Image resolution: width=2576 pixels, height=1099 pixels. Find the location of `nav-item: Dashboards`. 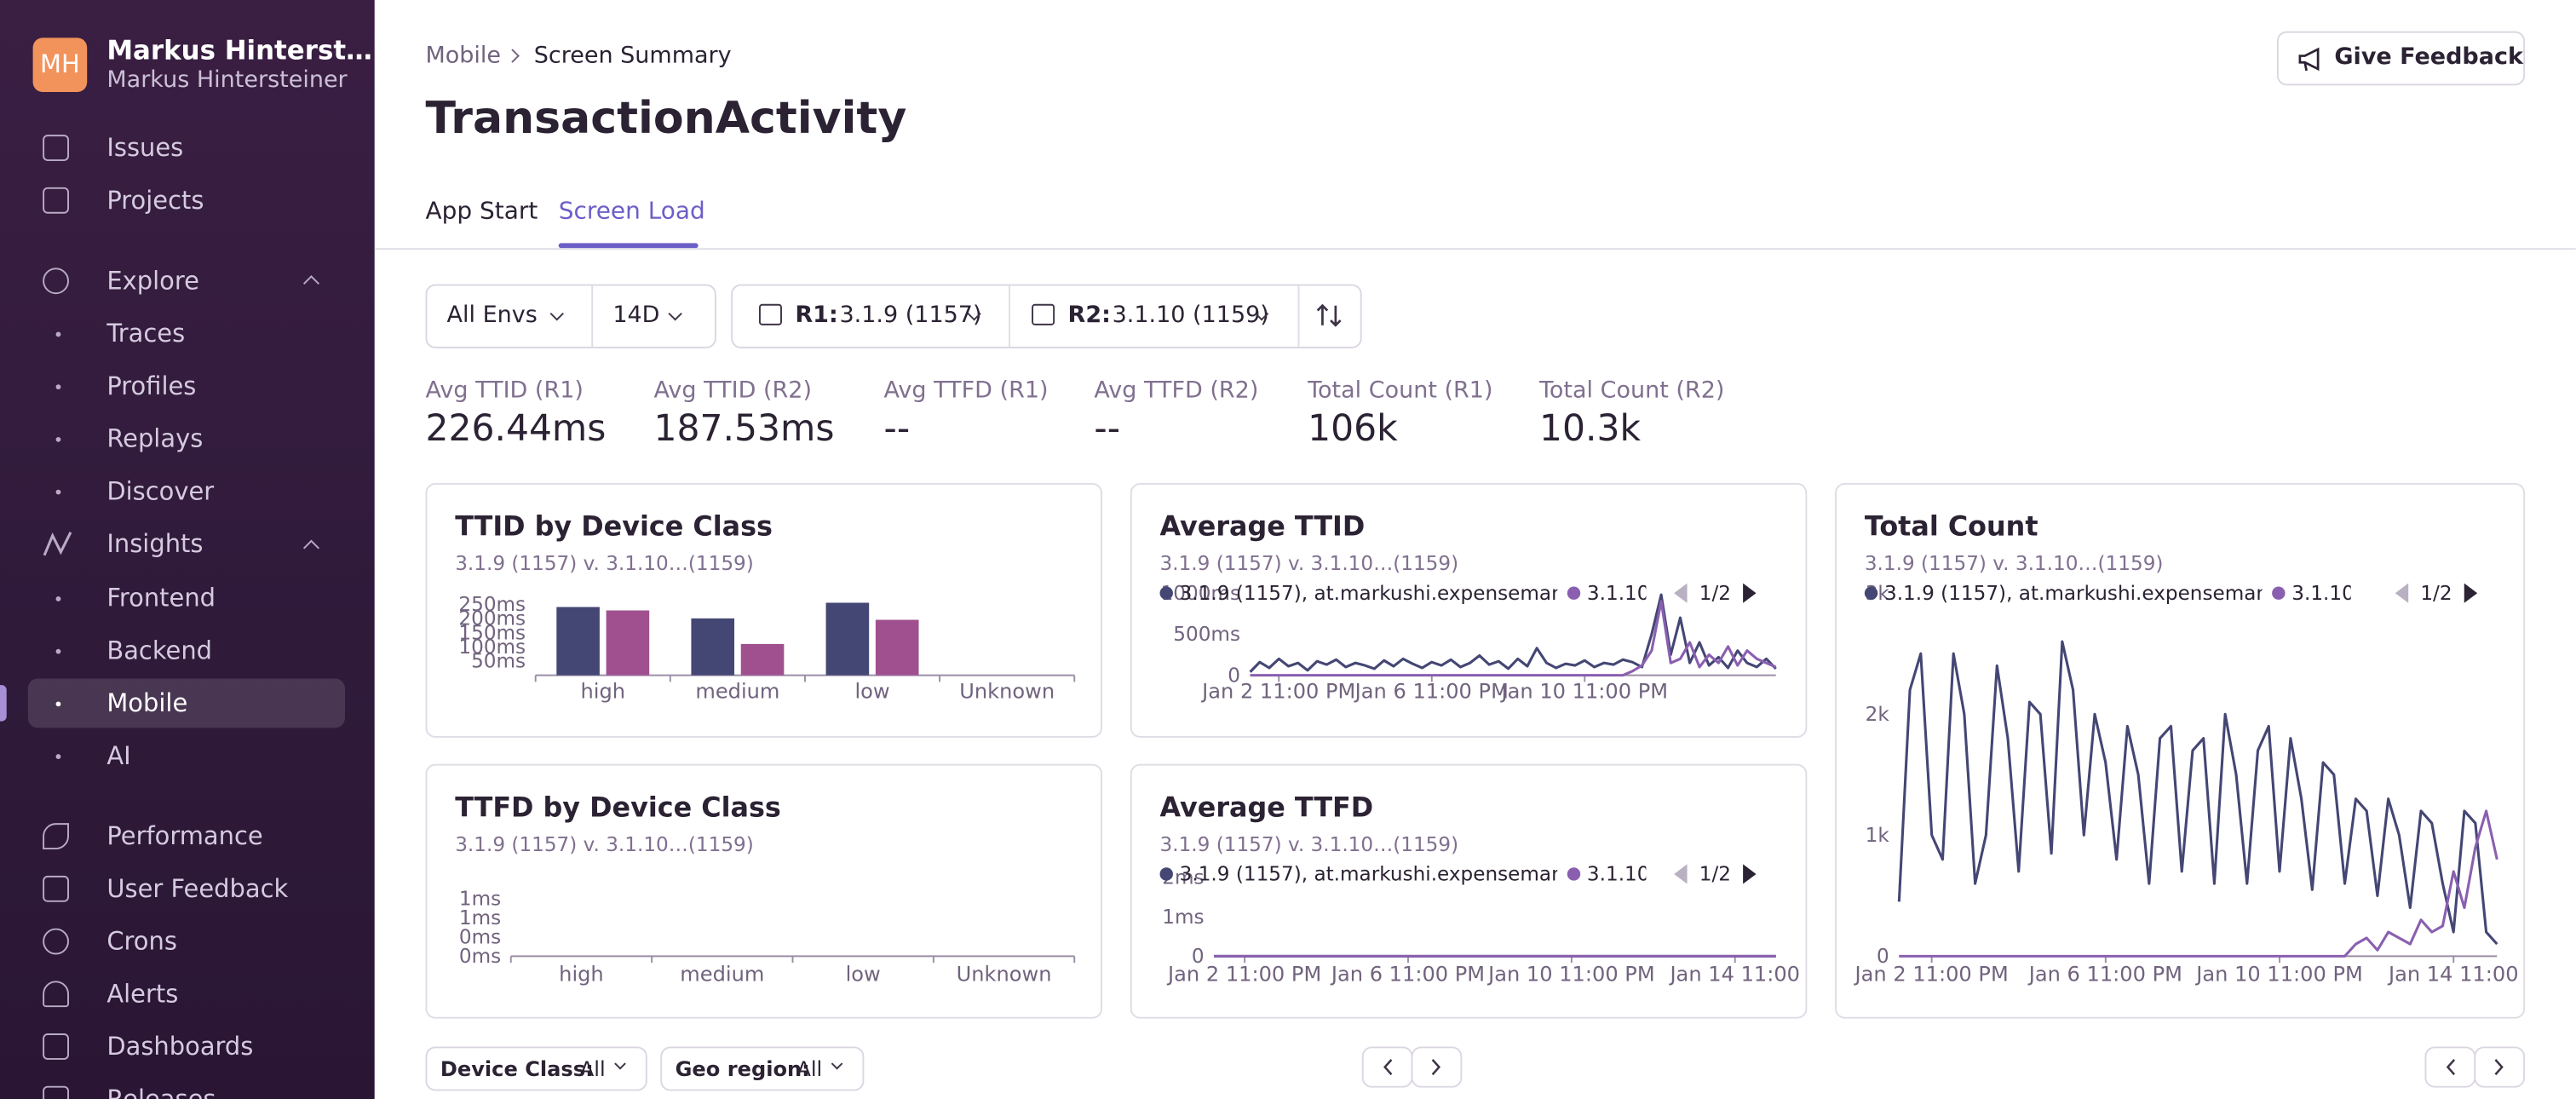

nav-item: Dashboards is located at coordinates (180, 1047).